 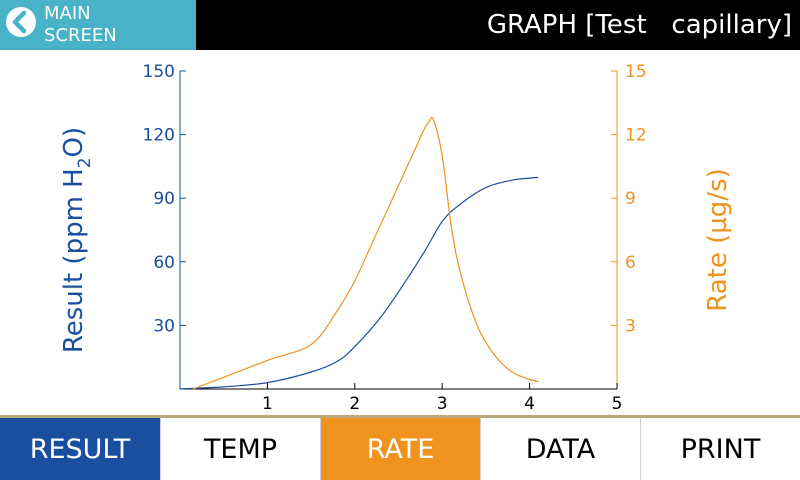 What do you see at coordinates (74, 260) in the screenshot?
I see `left-axis-label-part1: Result (ppm H` at bounding box center [74, 260].